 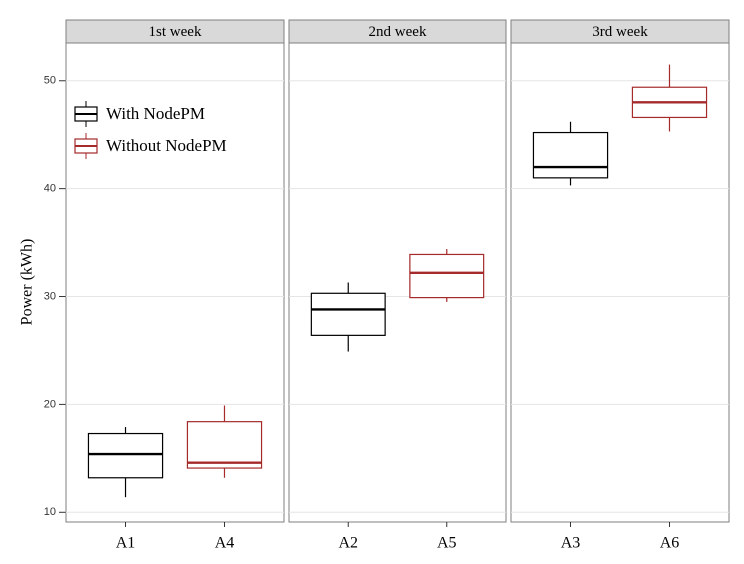 I want to click on strip-title: 2nd week, so click(x=398, y=32).